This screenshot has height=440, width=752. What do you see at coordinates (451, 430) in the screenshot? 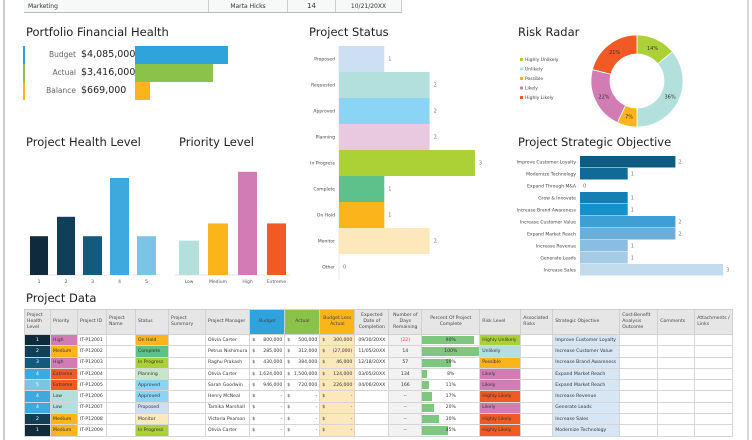
I see `percent-complete-cell: 45%` at bounding box center [451, 430].